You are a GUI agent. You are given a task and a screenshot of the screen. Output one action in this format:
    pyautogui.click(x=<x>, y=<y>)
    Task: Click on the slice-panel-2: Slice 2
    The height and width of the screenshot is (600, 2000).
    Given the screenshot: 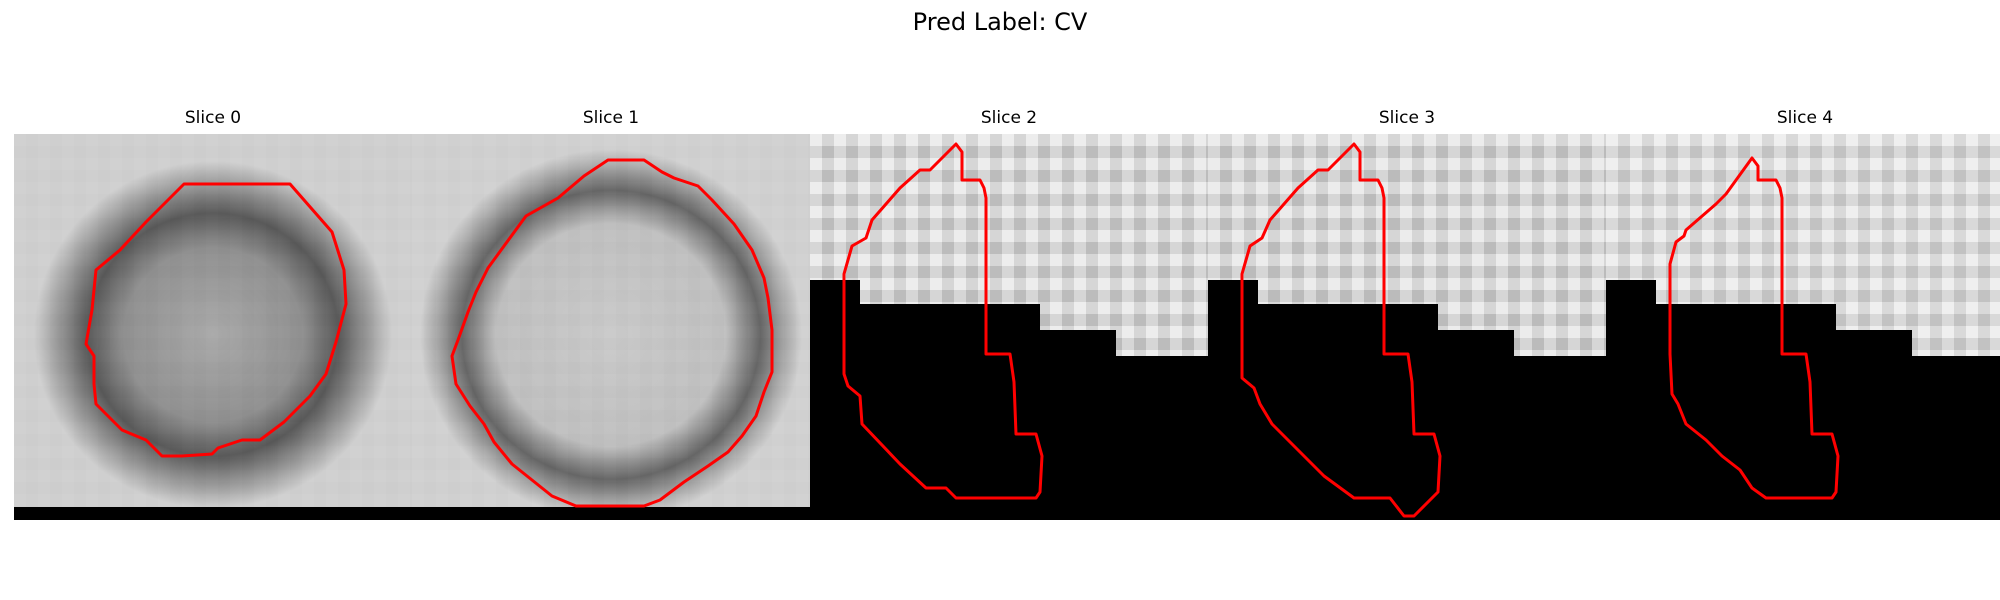 What is the action you would take?
    pyautogui.click(x=1009, y=316)
    